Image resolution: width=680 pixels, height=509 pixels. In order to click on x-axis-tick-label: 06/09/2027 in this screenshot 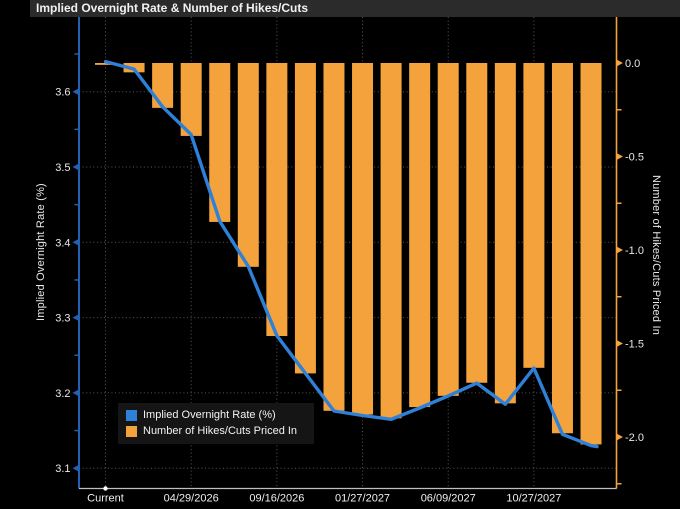, I will do `click(448, 499)`.